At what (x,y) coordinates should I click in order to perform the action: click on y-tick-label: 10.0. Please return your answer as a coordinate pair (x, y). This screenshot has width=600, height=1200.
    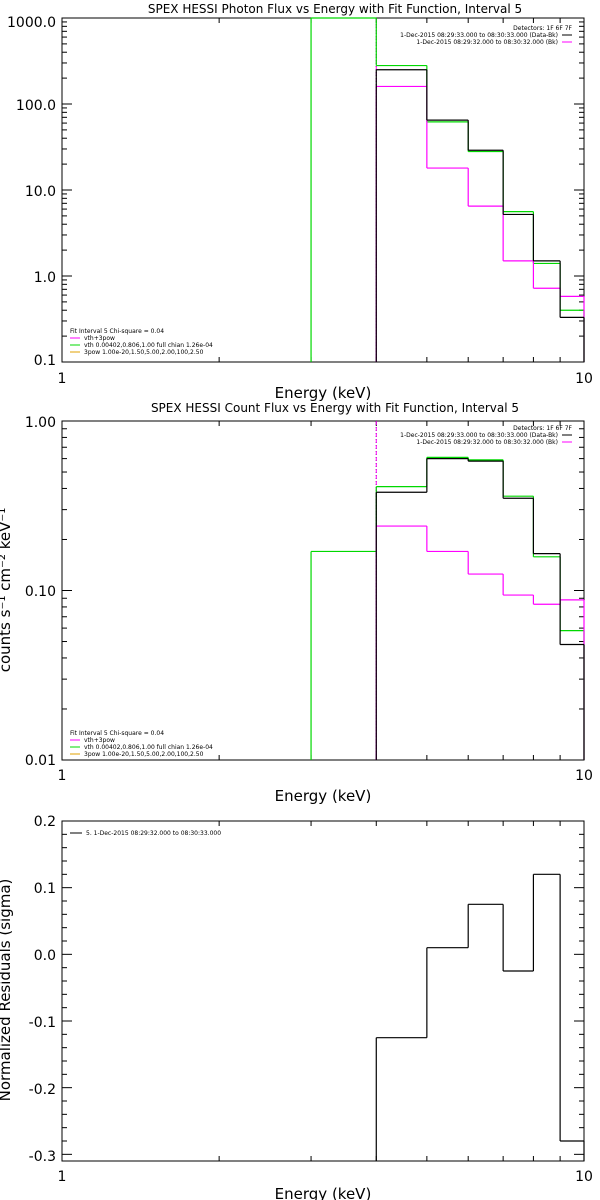
    Looking at the image, I should click on (40, 192).